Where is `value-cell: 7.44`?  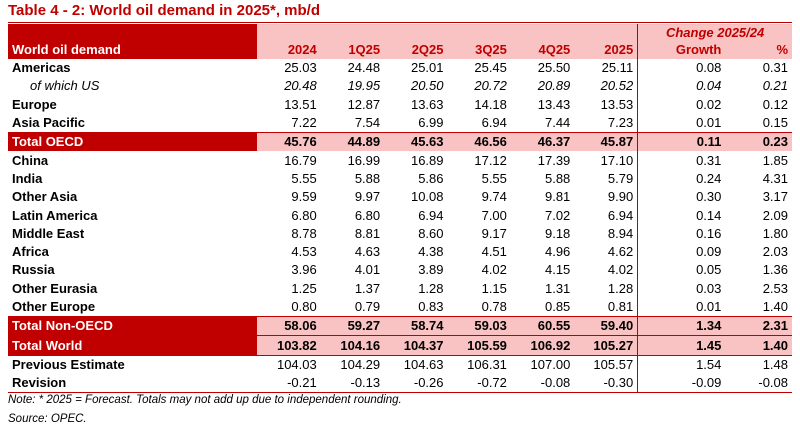 value-cell: 7.44 is located at coordinates (557, 123).